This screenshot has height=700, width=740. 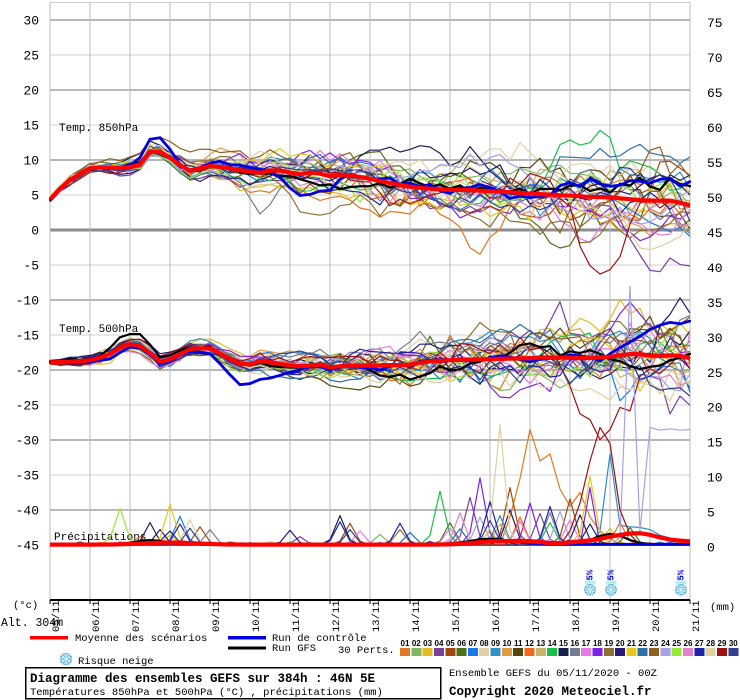 I want to click on svg-text: (°c), so click(x=25, y=606).